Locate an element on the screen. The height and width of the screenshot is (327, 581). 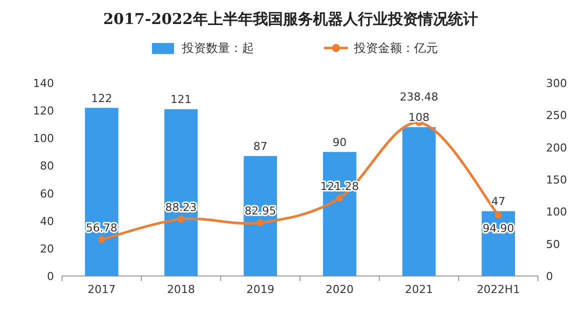
x-tick-label: 2020 is located at coordinates (340, 289).